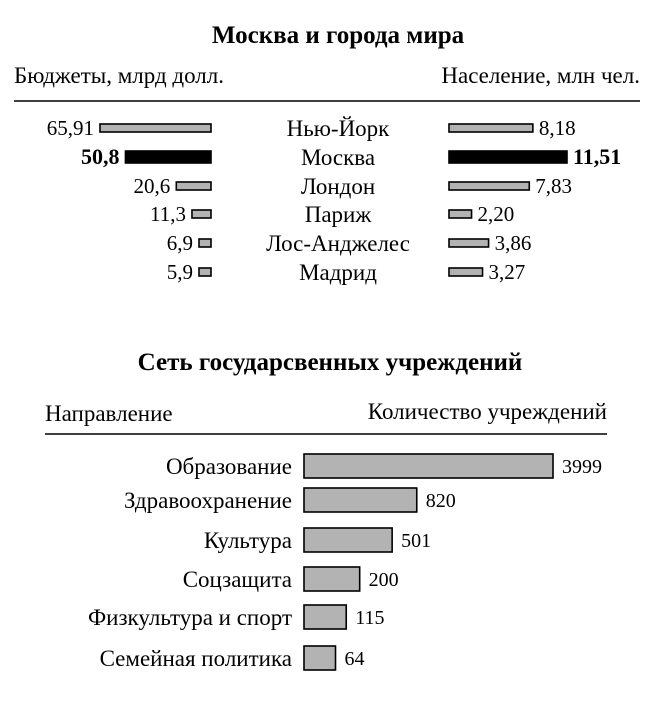 The image size is (661, 707). Describe the element at coordinates (487, 411) in the screenshot. I see `chart2-value-header: Количество учреждений` at that location.